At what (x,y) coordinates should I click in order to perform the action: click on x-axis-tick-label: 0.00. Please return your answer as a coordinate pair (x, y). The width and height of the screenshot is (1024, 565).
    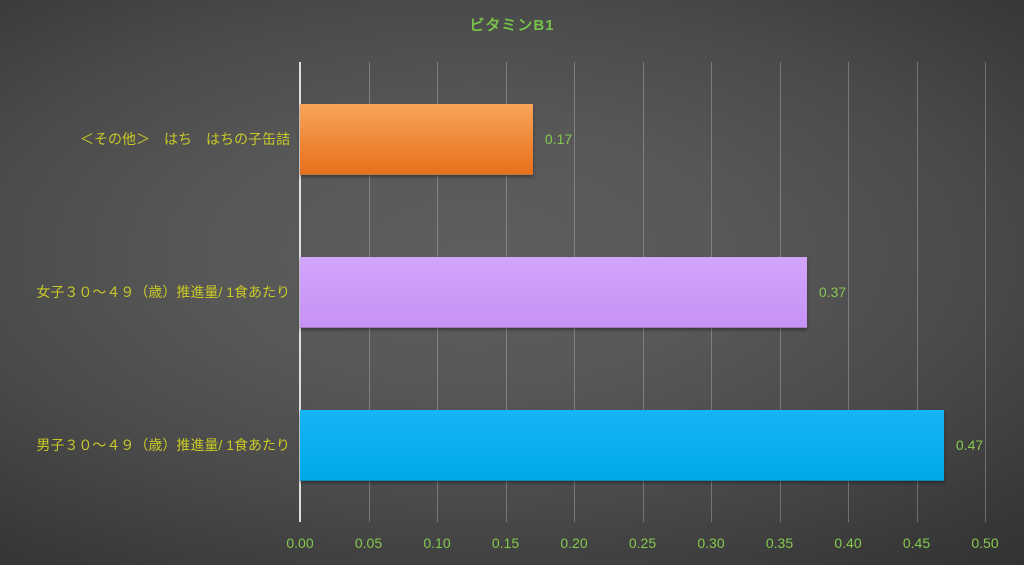
    Looking at the image, I should click on (300, 543).